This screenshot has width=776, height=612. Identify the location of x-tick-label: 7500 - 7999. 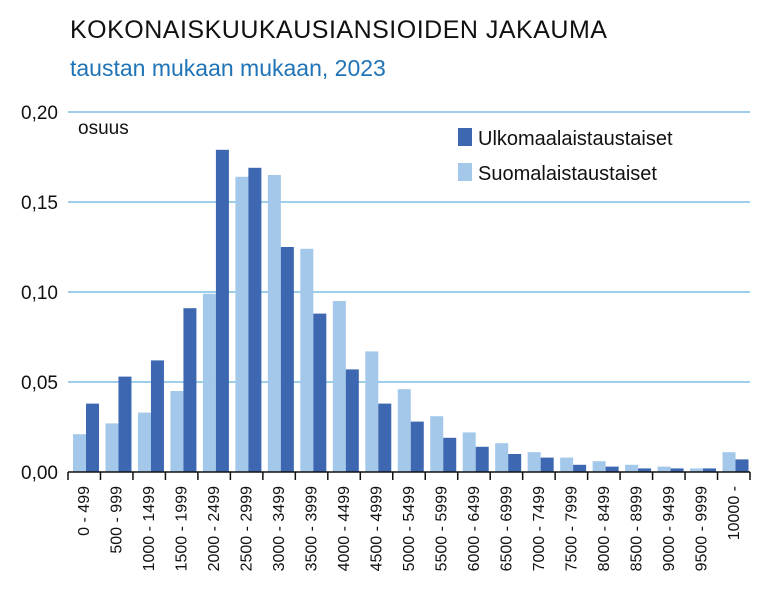
(571, 529).